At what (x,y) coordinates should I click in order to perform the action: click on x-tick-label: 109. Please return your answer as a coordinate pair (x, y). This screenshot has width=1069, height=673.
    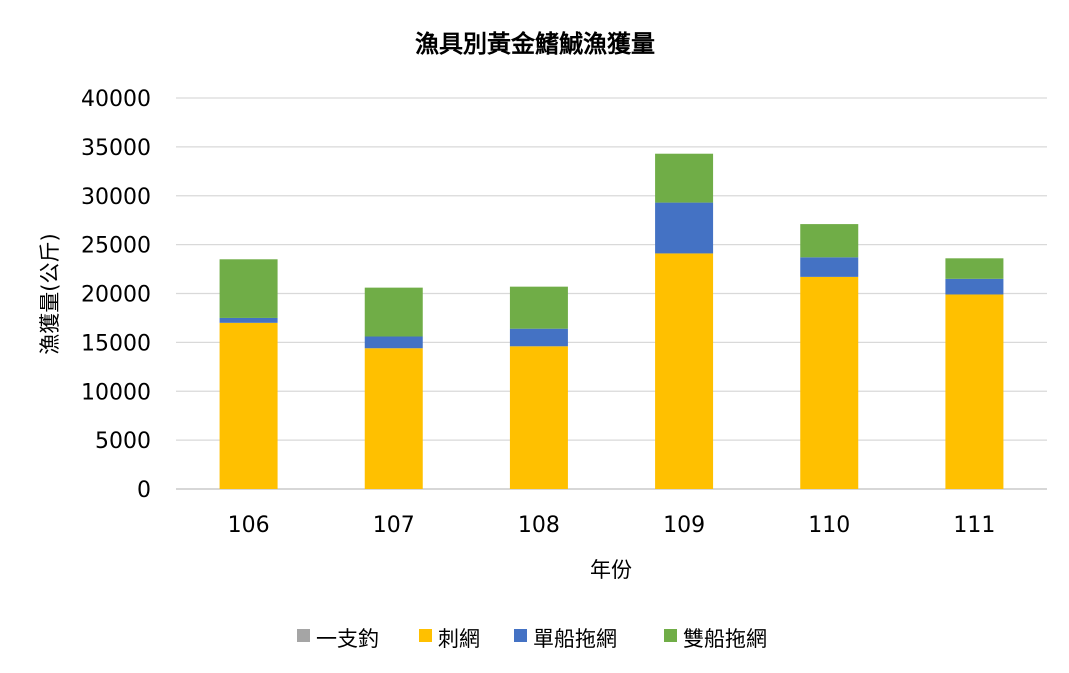
    Looking at the image, I should click on (684, 525).